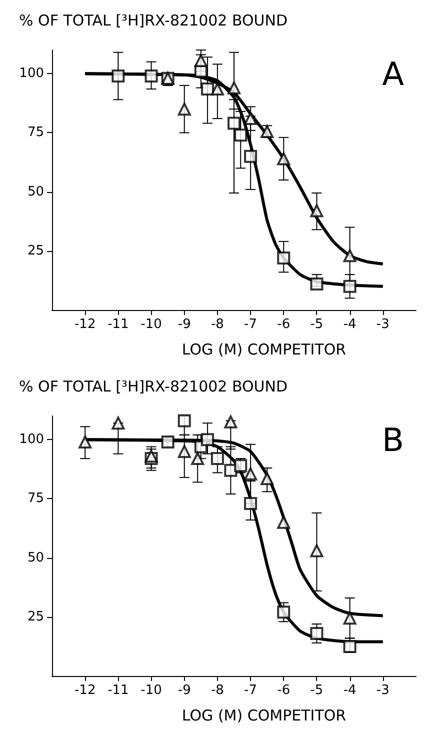 Image resolution: width=426 pixels, height=732 pixels. Describe the element at coordinates (393, 440) in the screenshot. I see `annotation: B` at that location.